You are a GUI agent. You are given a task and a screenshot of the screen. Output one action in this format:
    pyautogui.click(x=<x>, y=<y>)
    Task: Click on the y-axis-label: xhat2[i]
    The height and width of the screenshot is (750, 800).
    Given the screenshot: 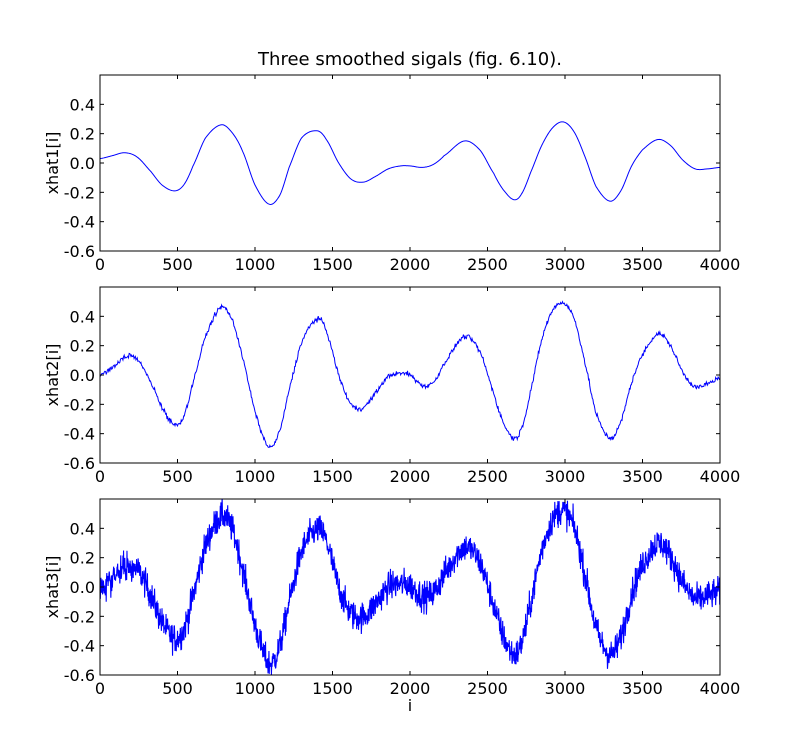 What is the action you would take?
    pyautogui.click(x=52, y=375)
    